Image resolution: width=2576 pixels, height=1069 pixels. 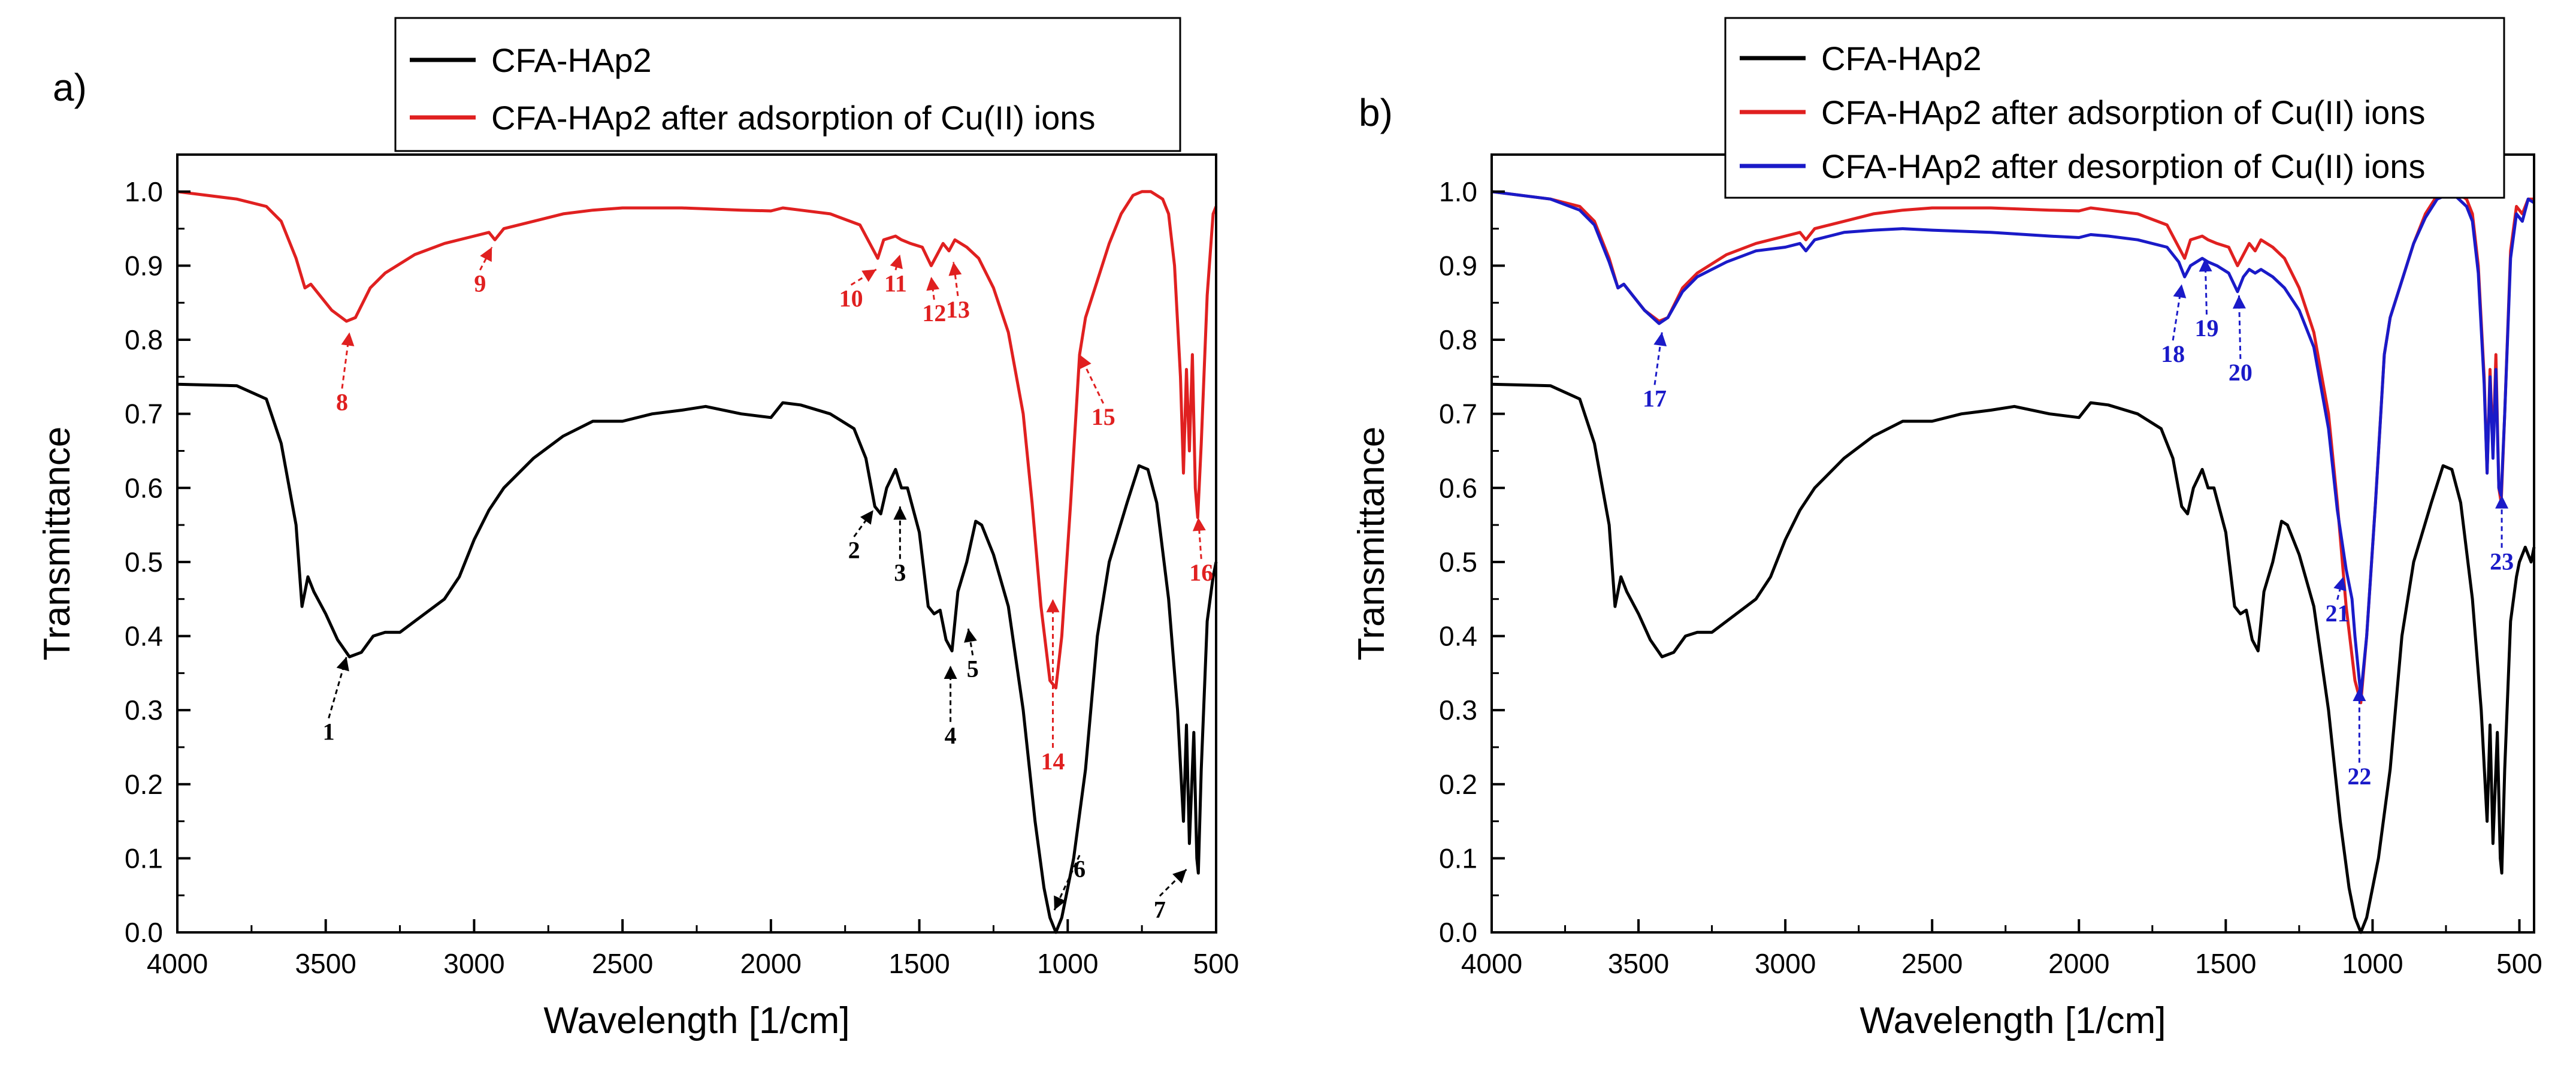 What do you see at coordinates (2359, 776) in the screenshot?
I see `annotation-label: 22` at bounding box center [2359, 776].